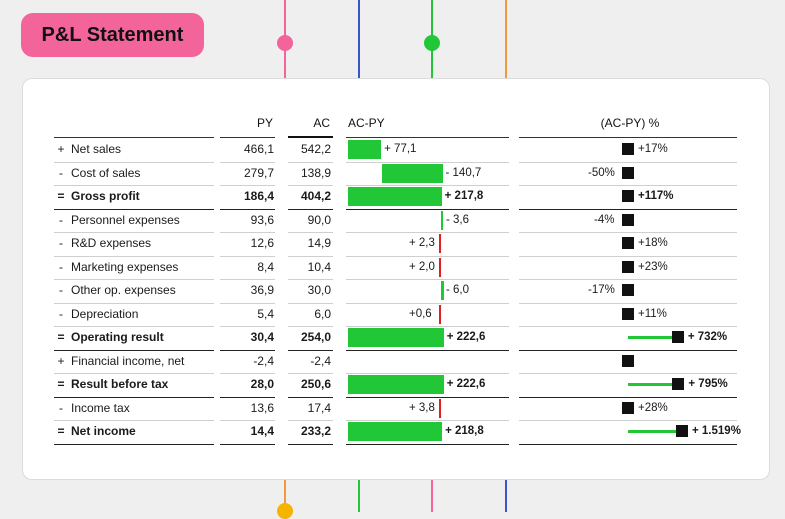 The width and height of the screenshot is (785, 519). I want to click on connector-line-pink-bottom, so click(432, 496).